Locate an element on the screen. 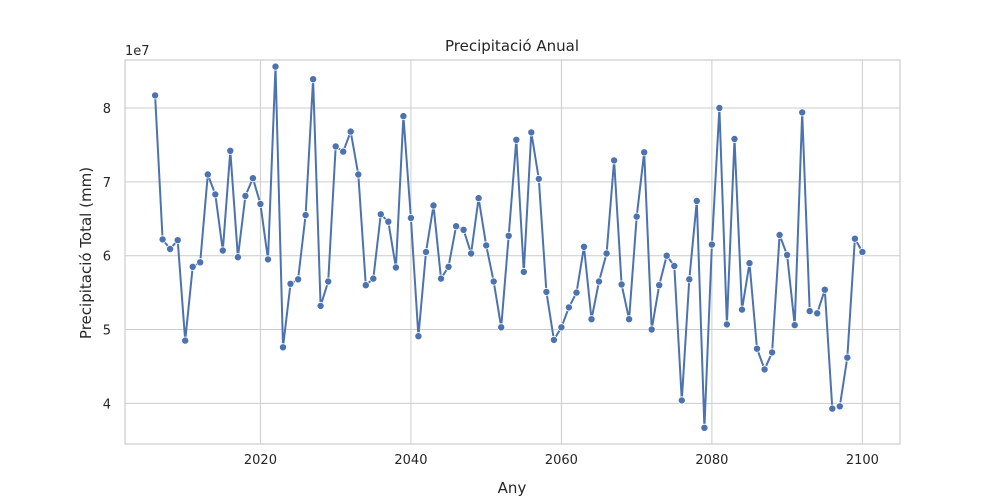  y-tick-label: 4 is located at coordinates (107, 404).